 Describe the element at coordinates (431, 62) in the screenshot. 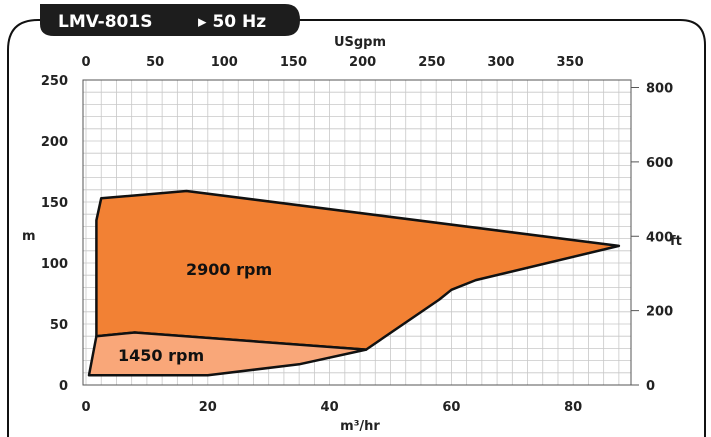

I see `x-top-tick-label: 250` at that location.